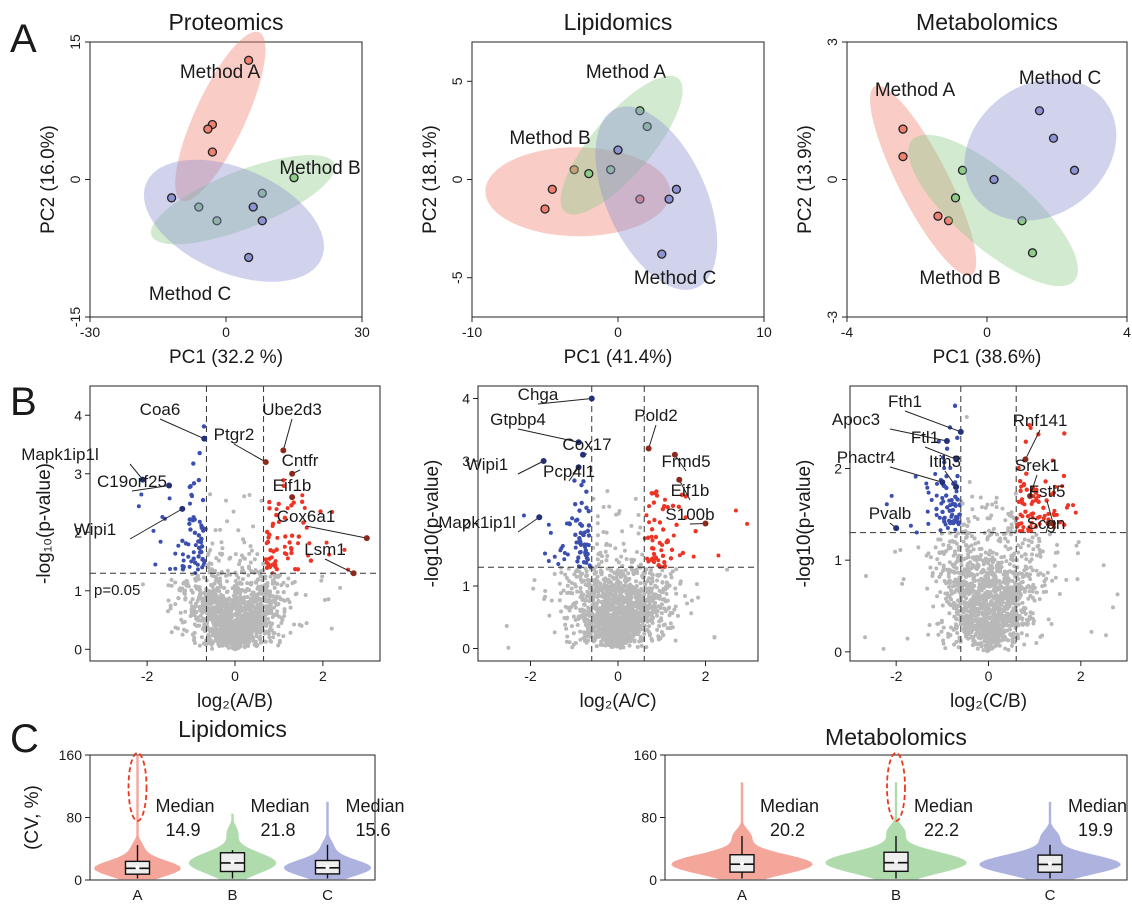  I want to click on gene-label: Cox6a1, so click(306, 516).